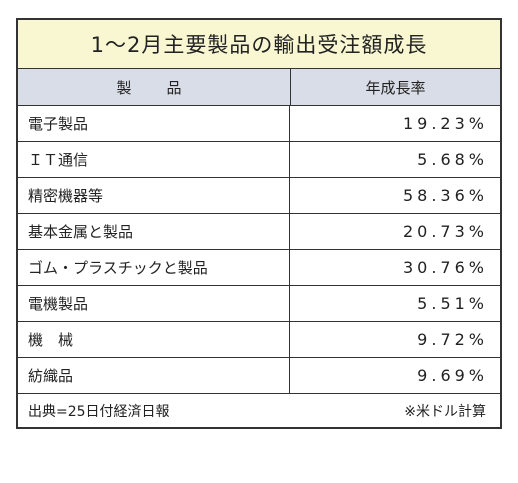  I want to click on table-row: ＩＴ通信 5.68%, so click(259, 160).